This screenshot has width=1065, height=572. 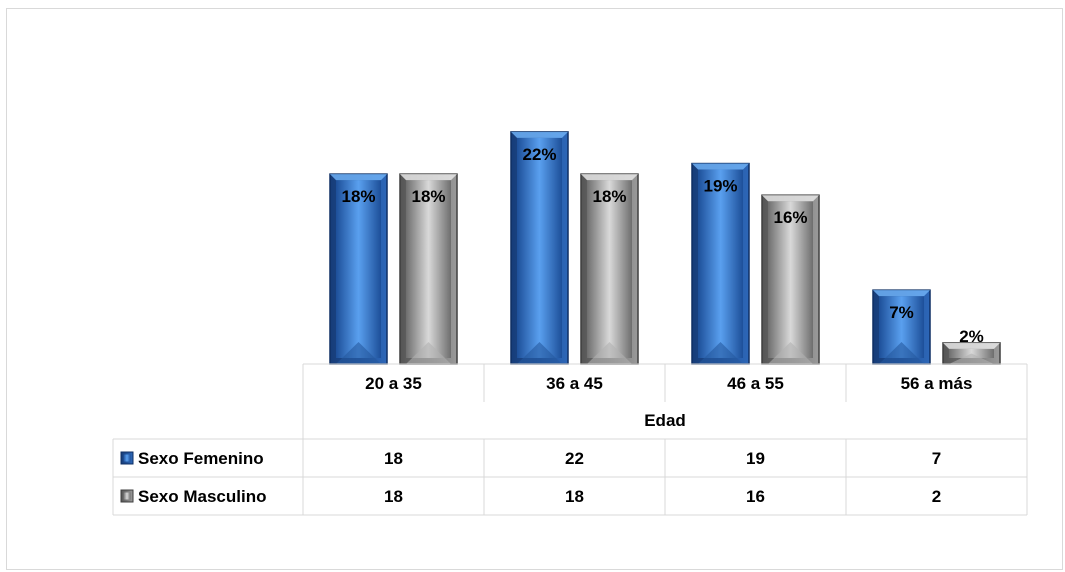 I want to click on category-label: 56 a más, so click(x=937, y=383).